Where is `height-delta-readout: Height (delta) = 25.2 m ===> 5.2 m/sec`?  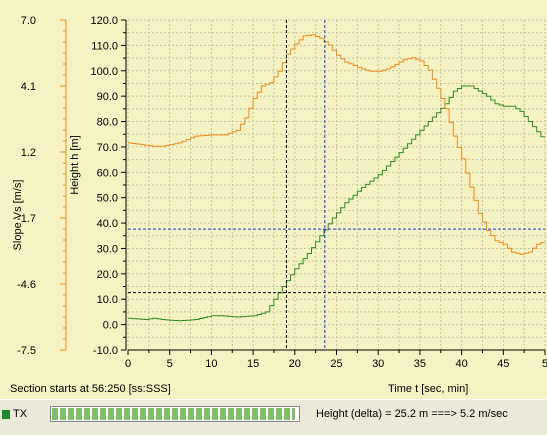
height-delta-readout: Height (delta) = 25.2 m ===> 5.2 m/sec is located at coordinates (412, 414).